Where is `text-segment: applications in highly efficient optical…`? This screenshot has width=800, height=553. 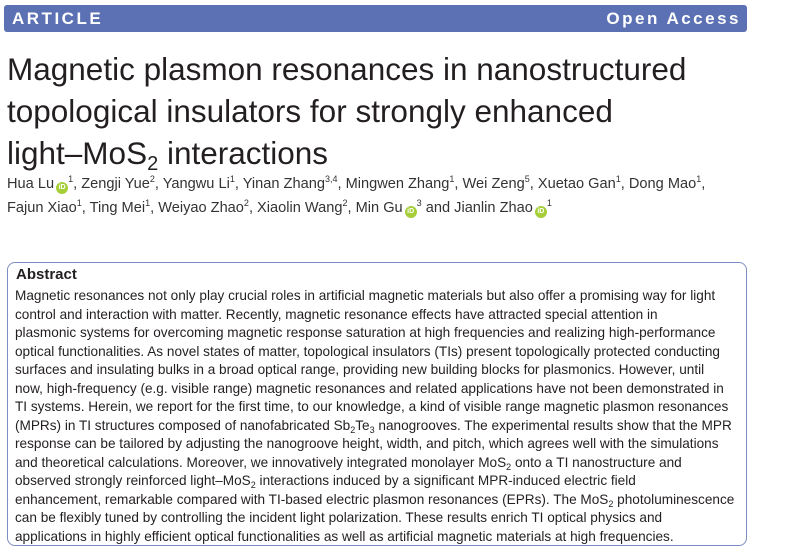
text-segment: applications in highly efficient optical… is located at coordinates (344, 536).